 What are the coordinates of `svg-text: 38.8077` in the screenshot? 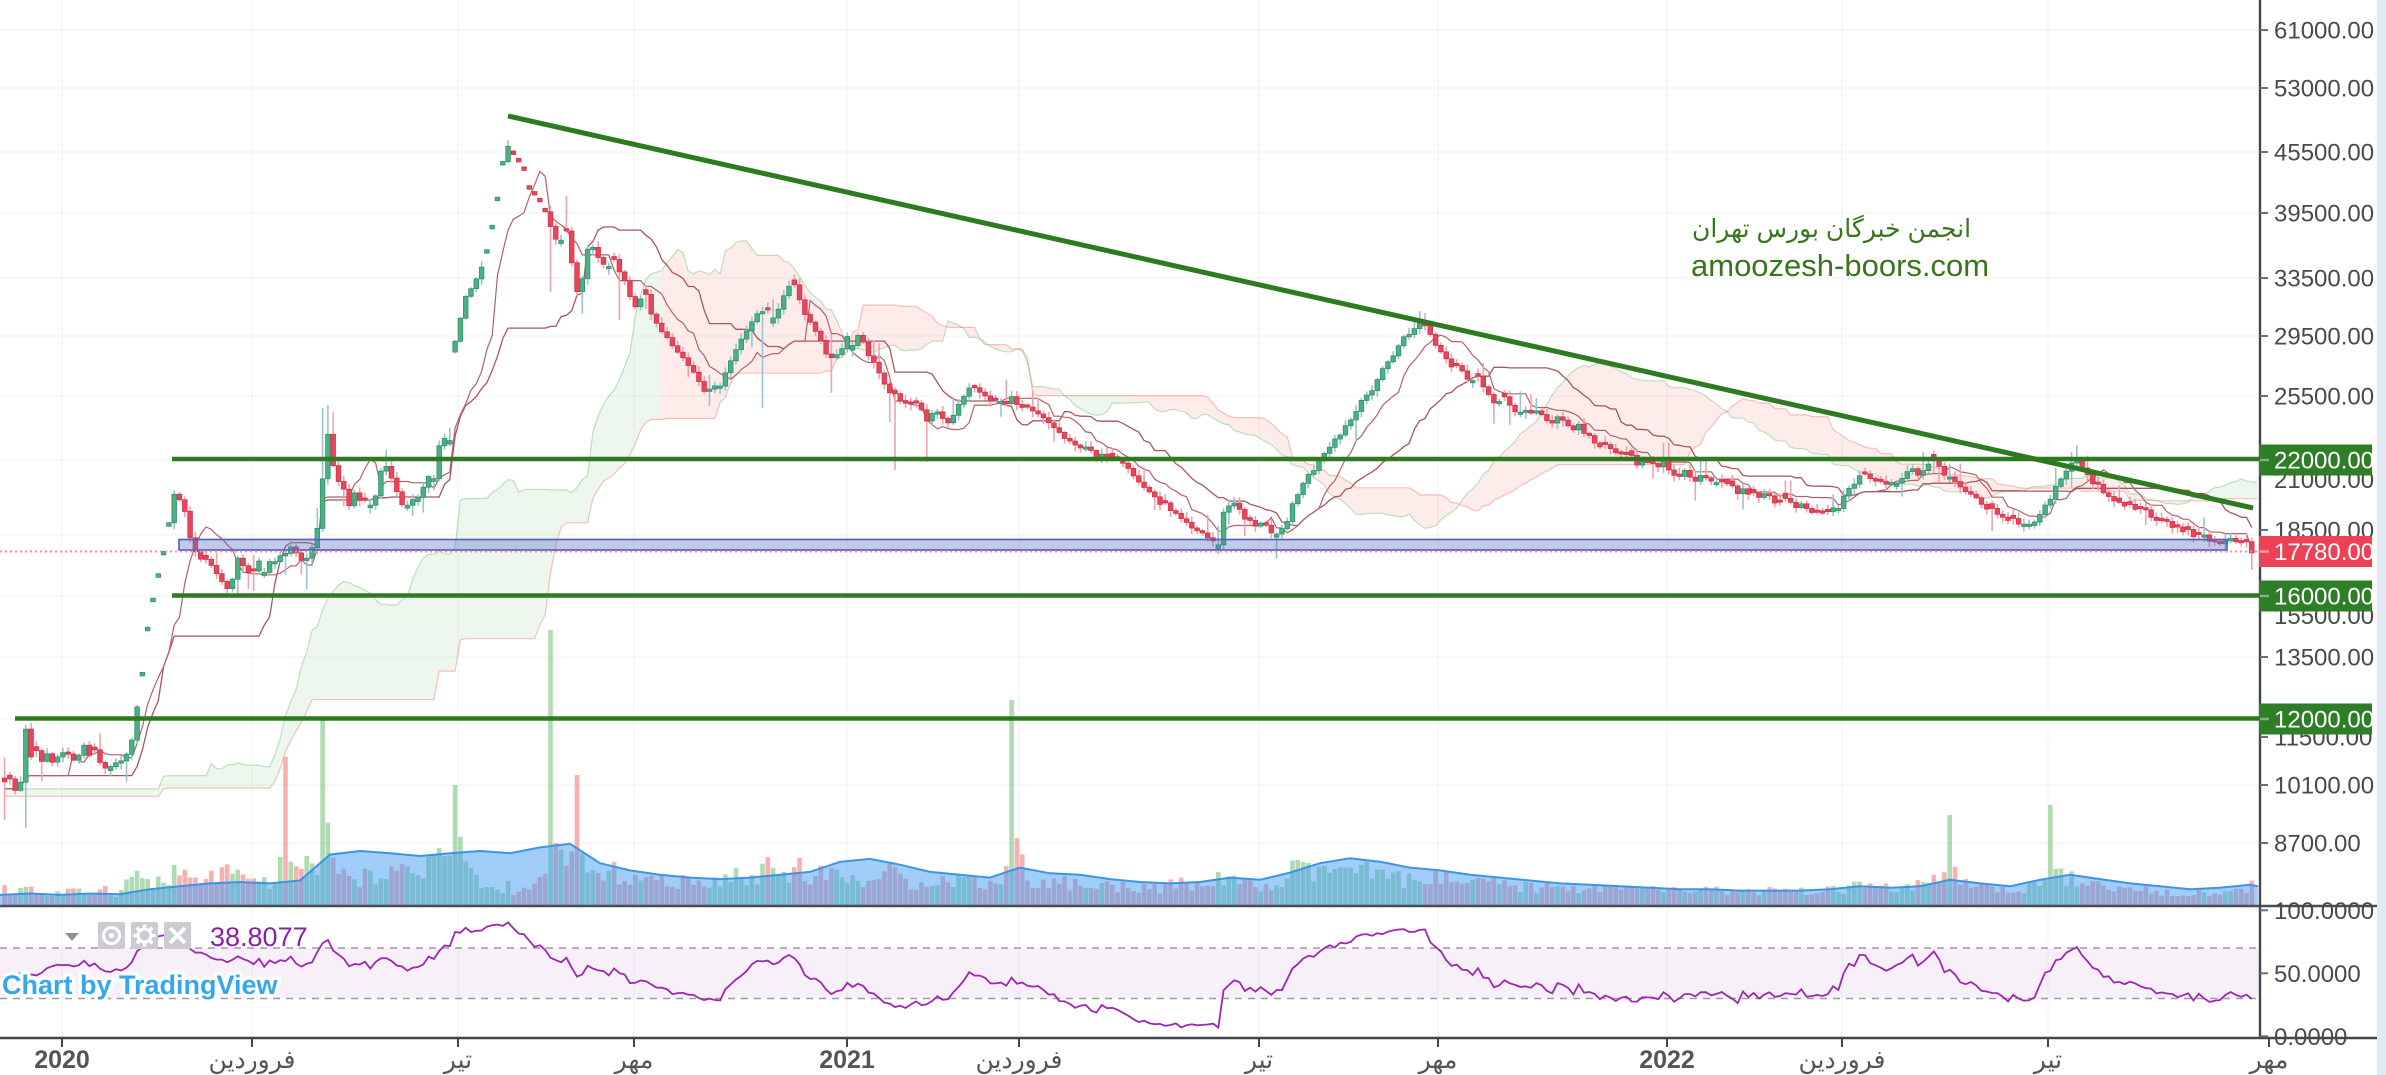 It's located at (259, 937).